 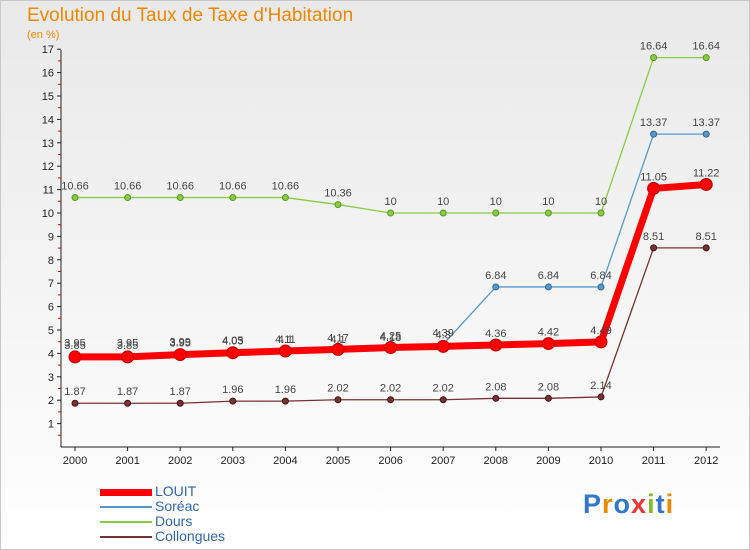 What do you see at coordinates (338, 461) in the screenshot?
I see `x-tick-label: 2005` at bounding box center [338, 461].